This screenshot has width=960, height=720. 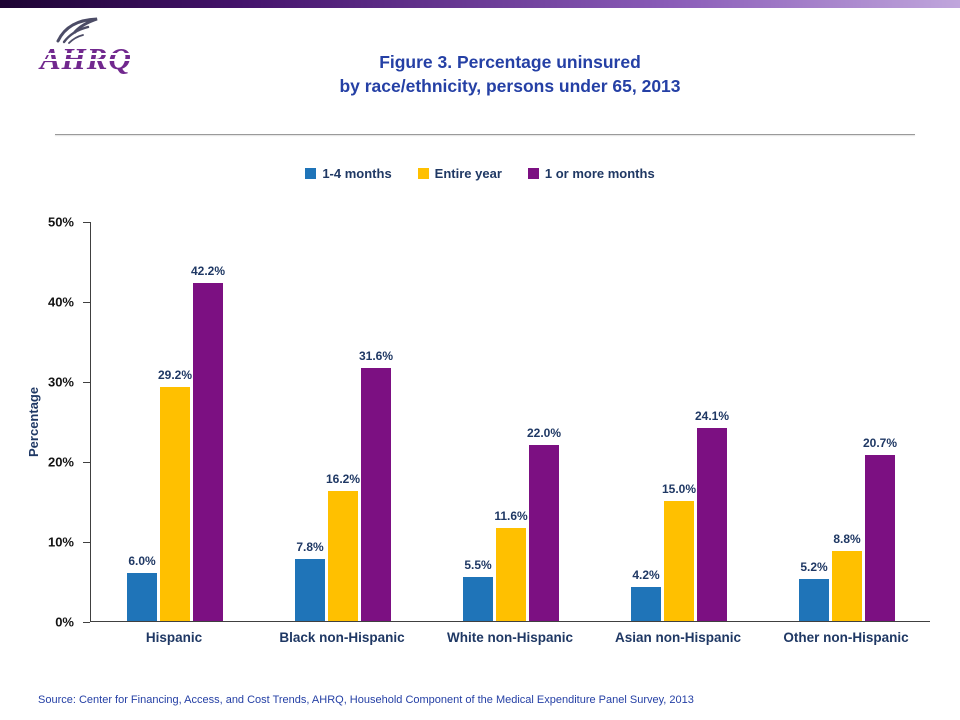 What do you see at coordinates (60, 222) in the screenshot?
I see `y-tick-label: 50%` at bounding box center [60, 222].